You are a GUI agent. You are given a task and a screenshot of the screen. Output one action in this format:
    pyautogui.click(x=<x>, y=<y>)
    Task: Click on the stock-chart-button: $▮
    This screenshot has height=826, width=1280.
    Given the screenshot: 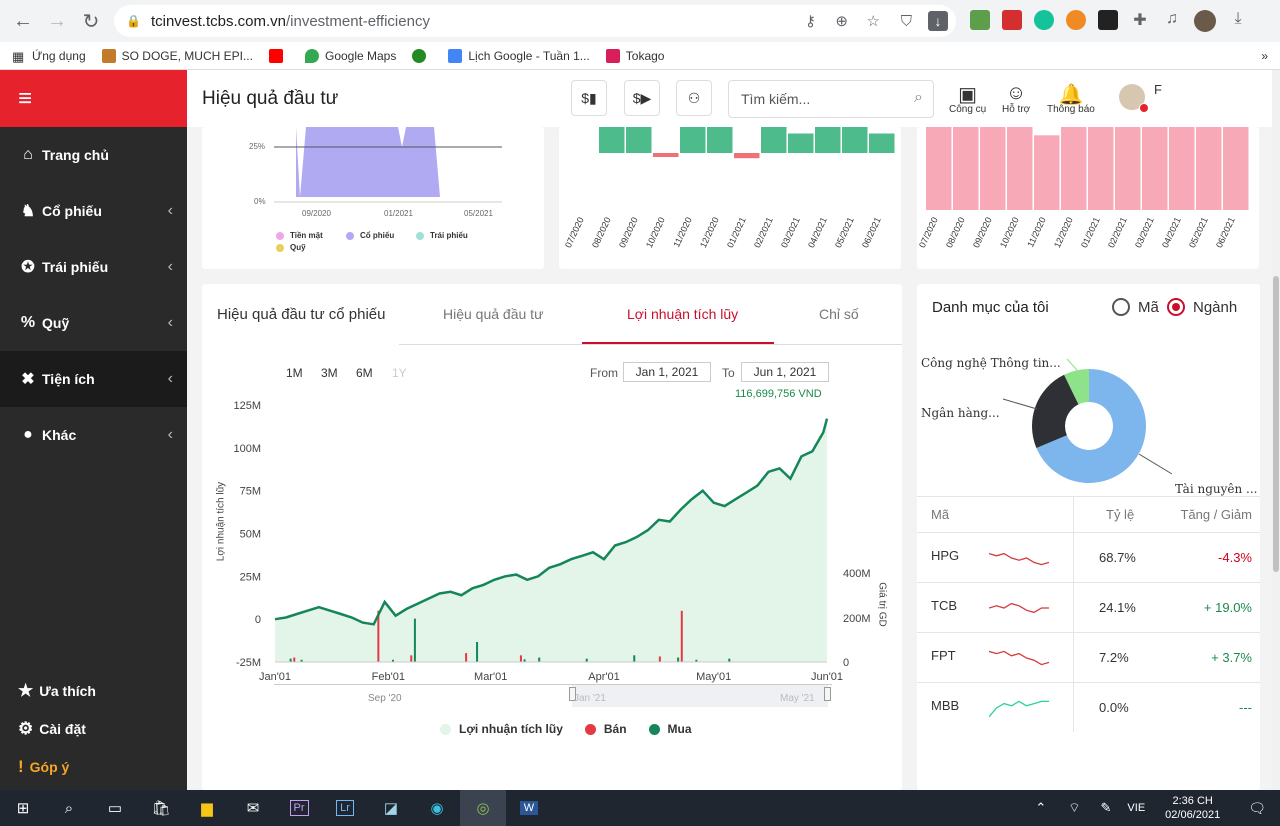 What is the action you would take?
    pyautogui.click(x=589, y=98)
    